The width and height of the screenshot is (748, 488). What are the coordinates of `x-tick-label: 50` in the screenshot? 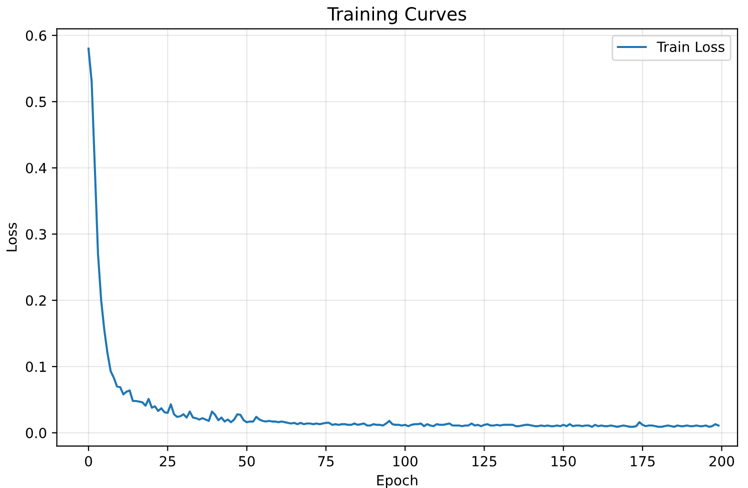 It's located at (247, 461).